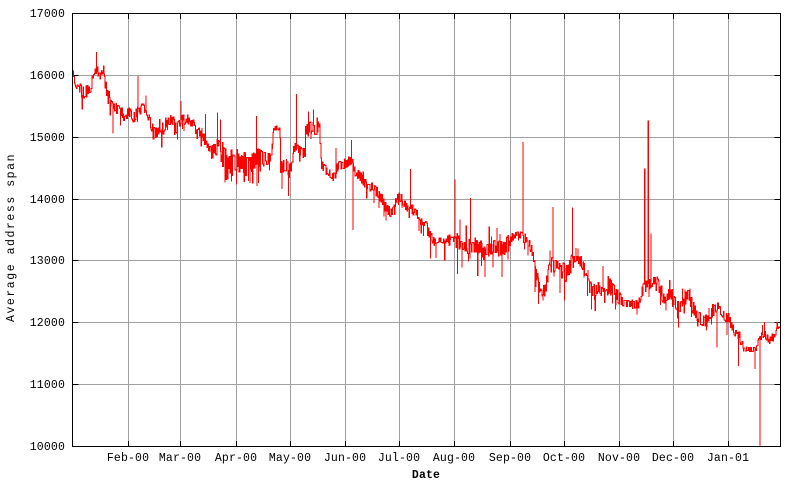 This screenshot has width=800, height=480. What do you see at coordinates (236, 458) in the screenshot?
I see `svg-text: Apr-00` at bounding box center [236, 458].